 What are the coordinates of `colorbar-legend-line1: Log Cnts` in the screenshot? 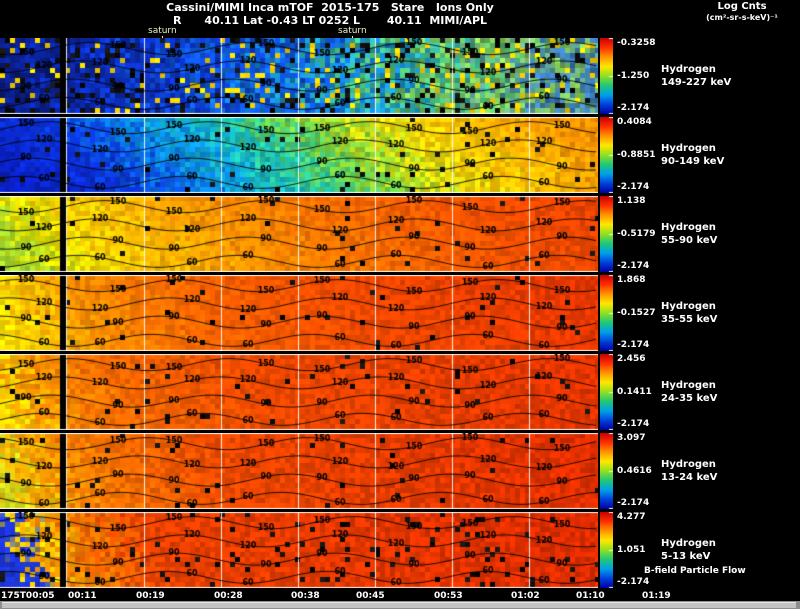 It's located at (742, 6).